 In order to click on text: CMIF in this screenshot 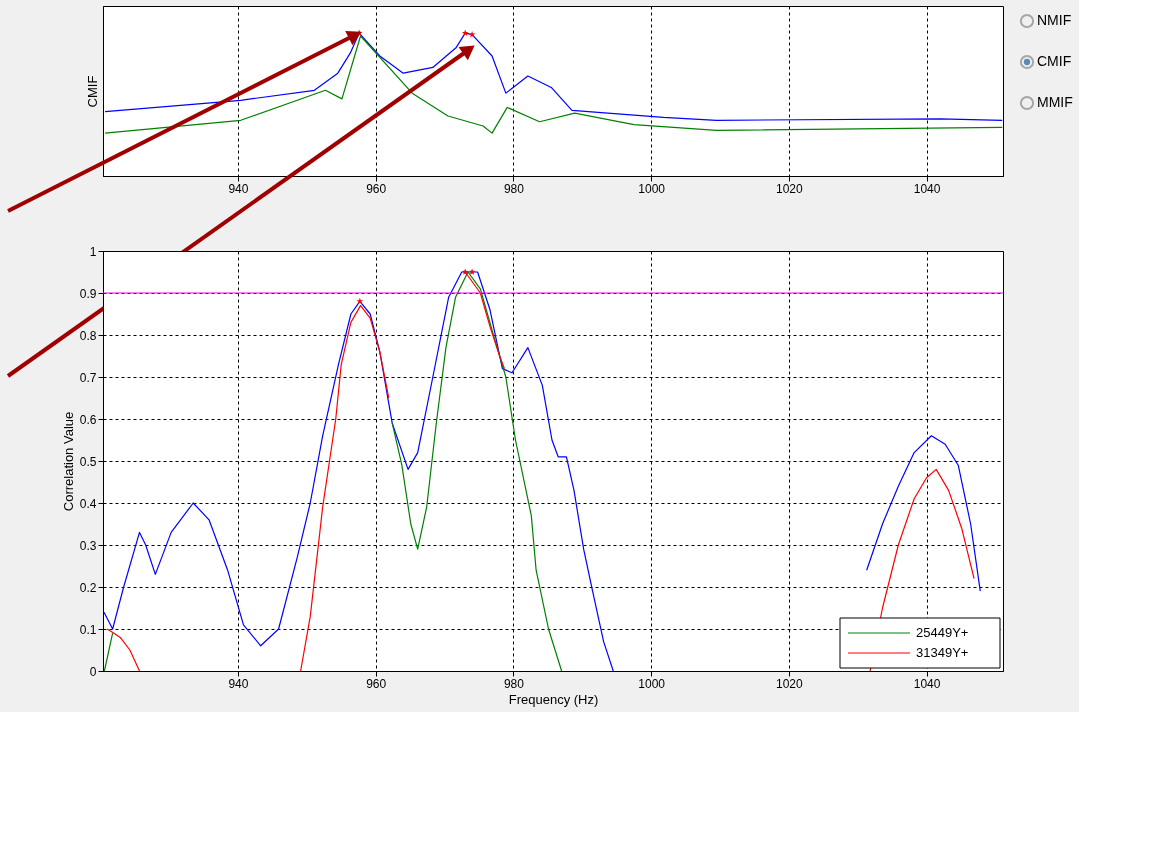, I will do `click(1054, 61)`.